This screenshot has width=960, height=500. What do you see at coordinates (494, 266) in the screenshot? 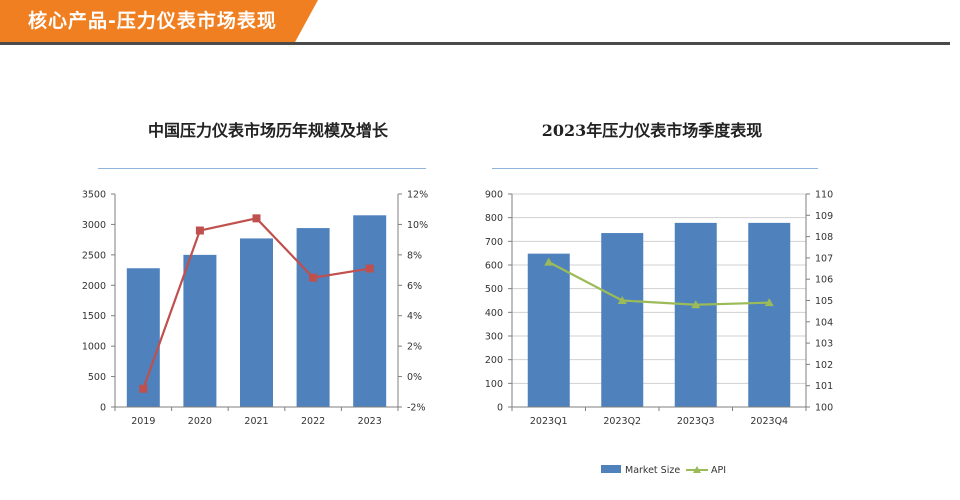
I see `chart2-ytick-left: 600` at bounding box center [494, 266].